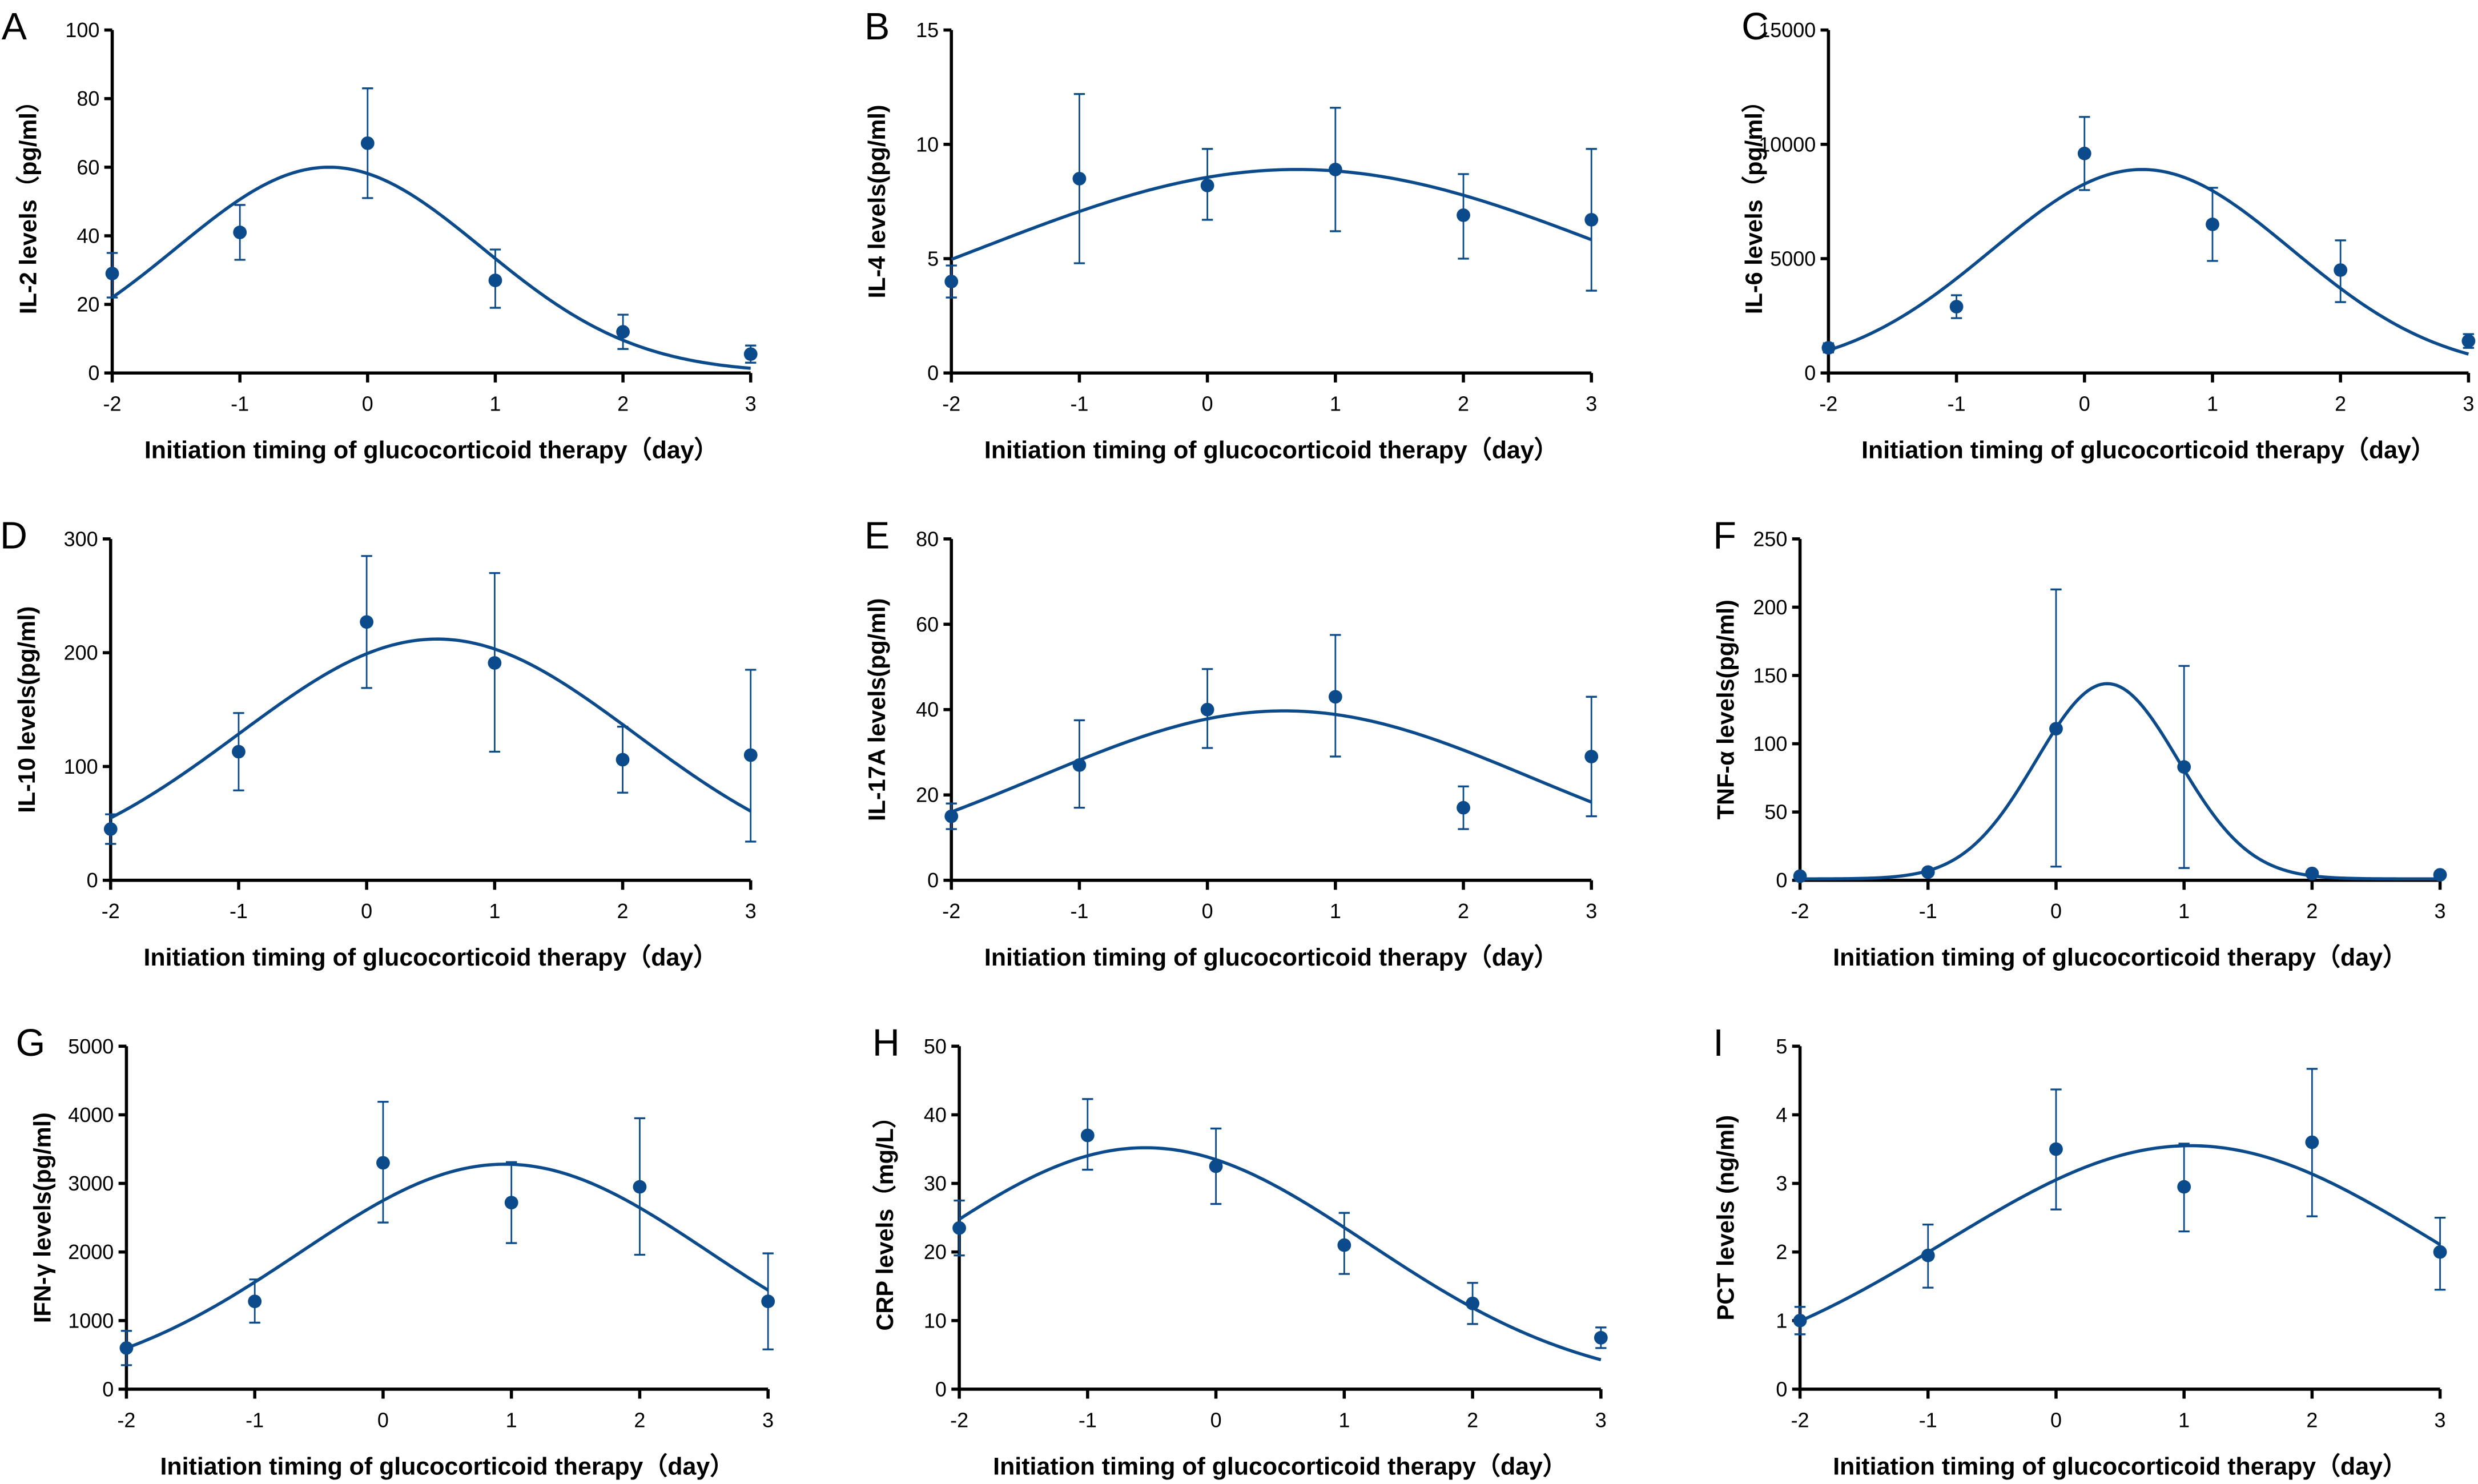  What do you see at coordinates (1787, 144) in the screenshot?
I see `y-tick-label: 10000` at bounding box center [1787, 144].